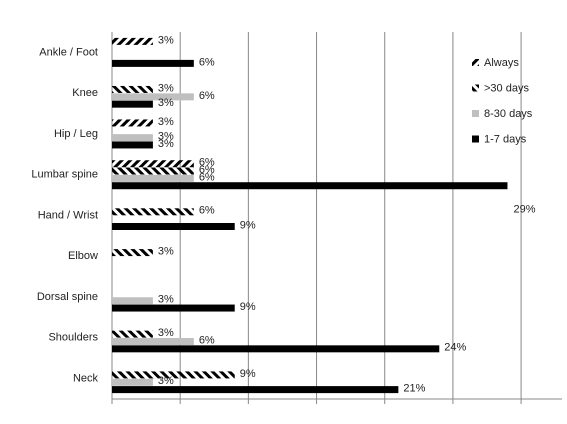 This screenshot has width=567, height=424. Describe the element at coordinates (76, 134) in the screenshot. I see `y-tick-label: Hip / Leg` at that location.